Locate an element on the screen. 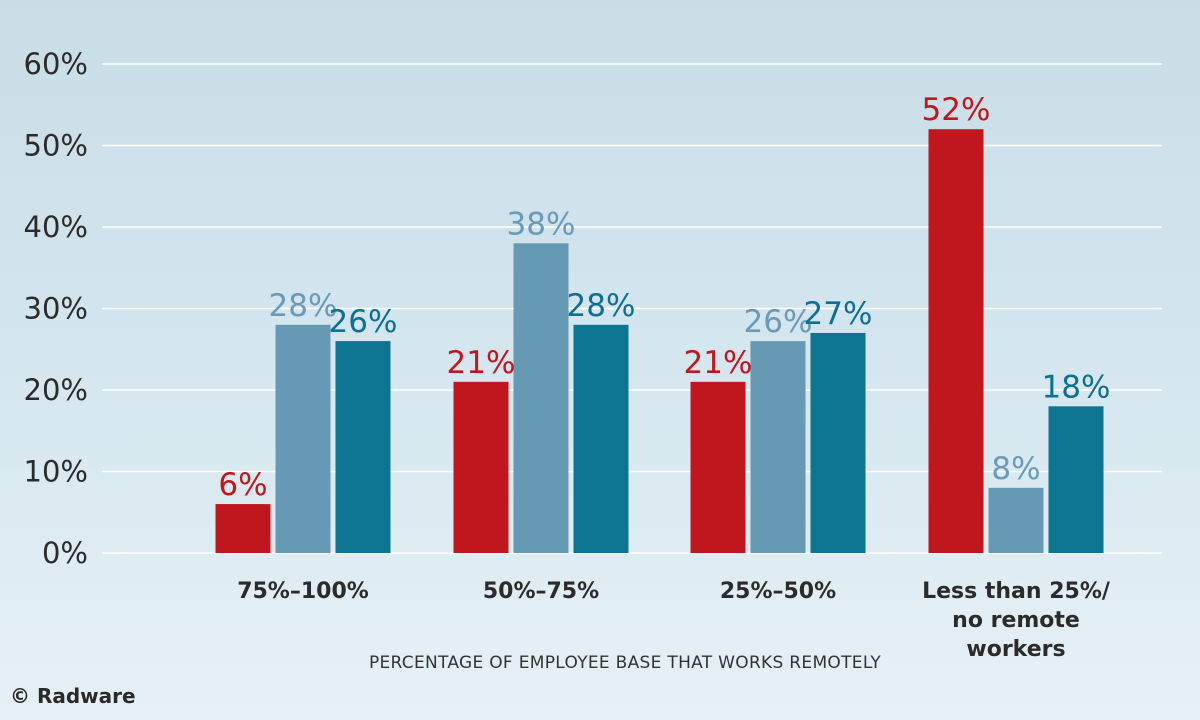 Image resolution: width=1200 pixels, height=720 pixels. category-label-line: Less than 25%/ is located at coordinates (1016, 591).